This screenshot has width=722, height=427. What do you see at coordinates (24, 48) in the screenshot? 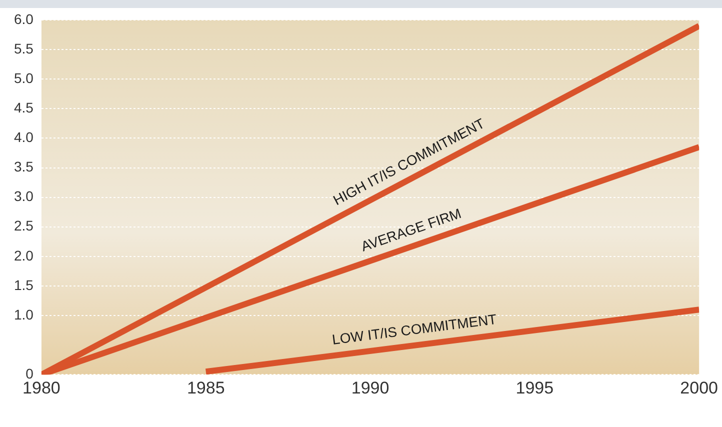
I see `y-tick-label: 5.5` at bounding box center [24, 48].